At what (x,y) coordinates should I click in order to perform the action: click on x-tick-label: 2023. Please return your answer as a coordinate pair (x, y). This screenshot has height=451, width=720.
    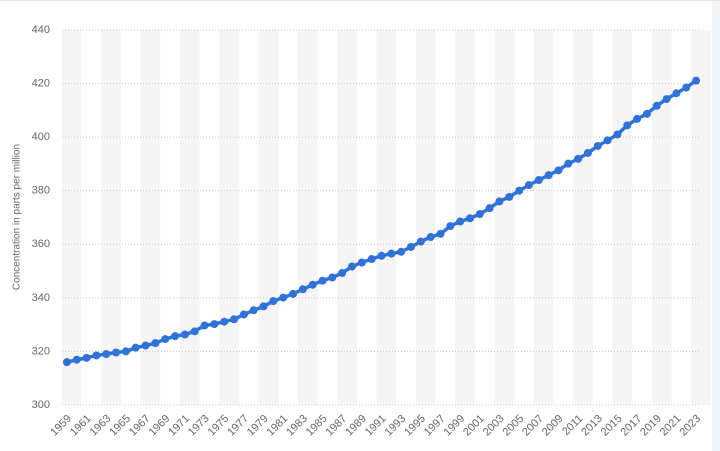
    Looking at the image, I should click on (690, 426).